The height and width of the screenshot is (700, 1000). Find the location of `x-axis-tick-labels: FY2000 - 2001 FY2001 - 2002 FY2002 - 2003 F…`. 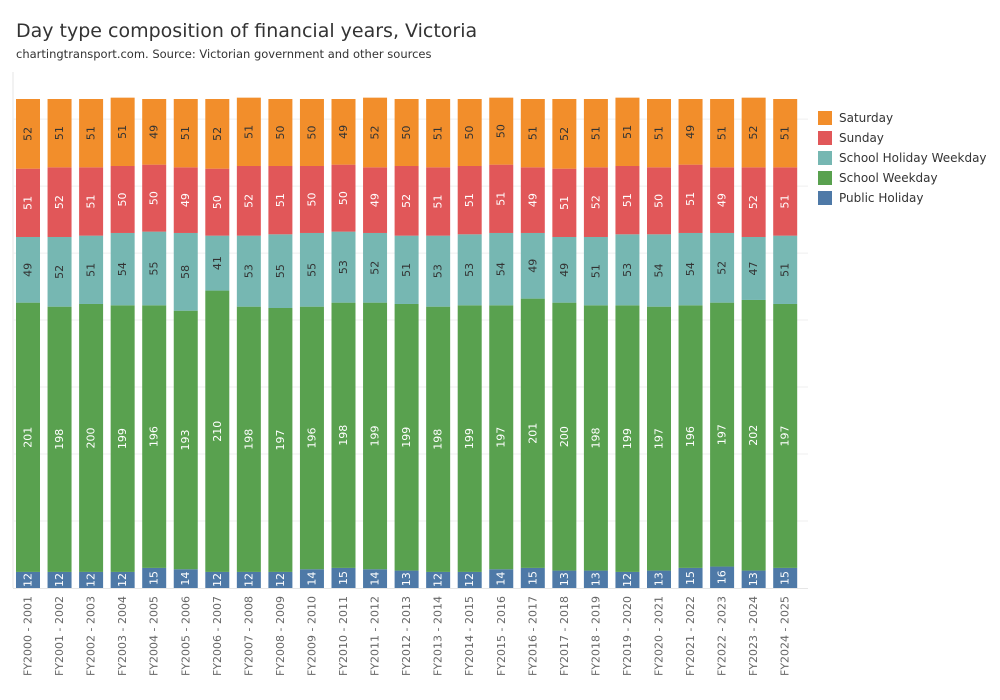

x-axis-tick-labels: FY2000 - 2001 FY2001 - 2002 FY2002 - 2003 F… is located at coordinates (407, 636).